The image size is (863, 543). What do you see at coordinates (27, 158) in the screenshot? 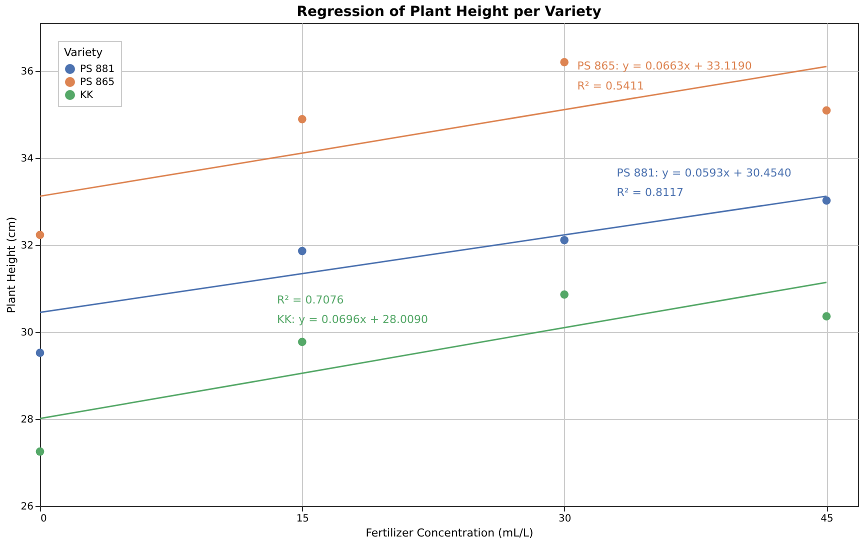
I see `y-tick-label: 34` at bounding box center [27, 158].